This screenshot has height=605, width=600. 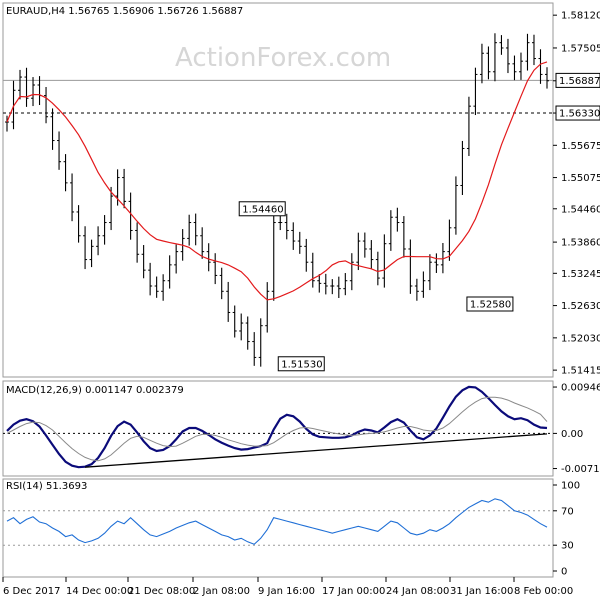 What do you see at coordinates (417, 591) in the screenshot?
I see `x-tick-label: 24 Jan 08:00` at bounding box center [417, 591].